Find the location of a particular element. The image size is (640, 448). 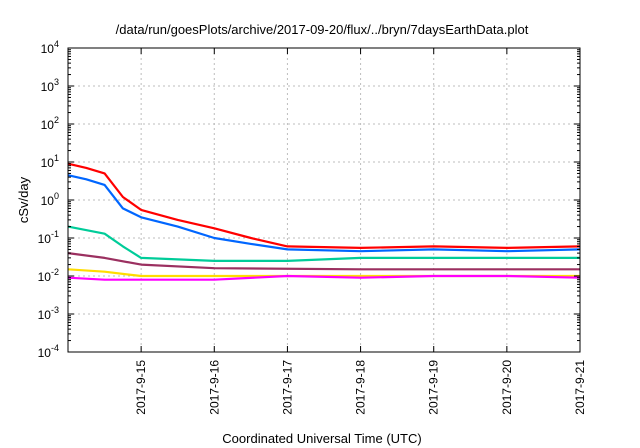

y-tick-label: 10⁻³ is located at coordinates (48, 313).